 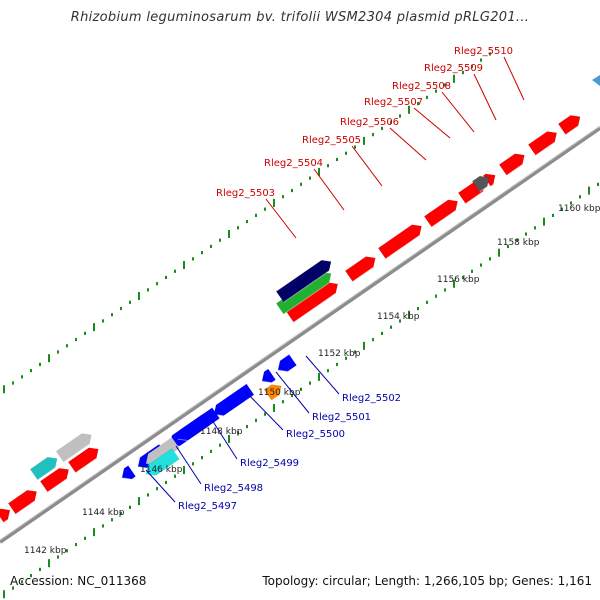 I want to click on gene-callout-lower: Rleg2_5499, so click(x=255, y=444).